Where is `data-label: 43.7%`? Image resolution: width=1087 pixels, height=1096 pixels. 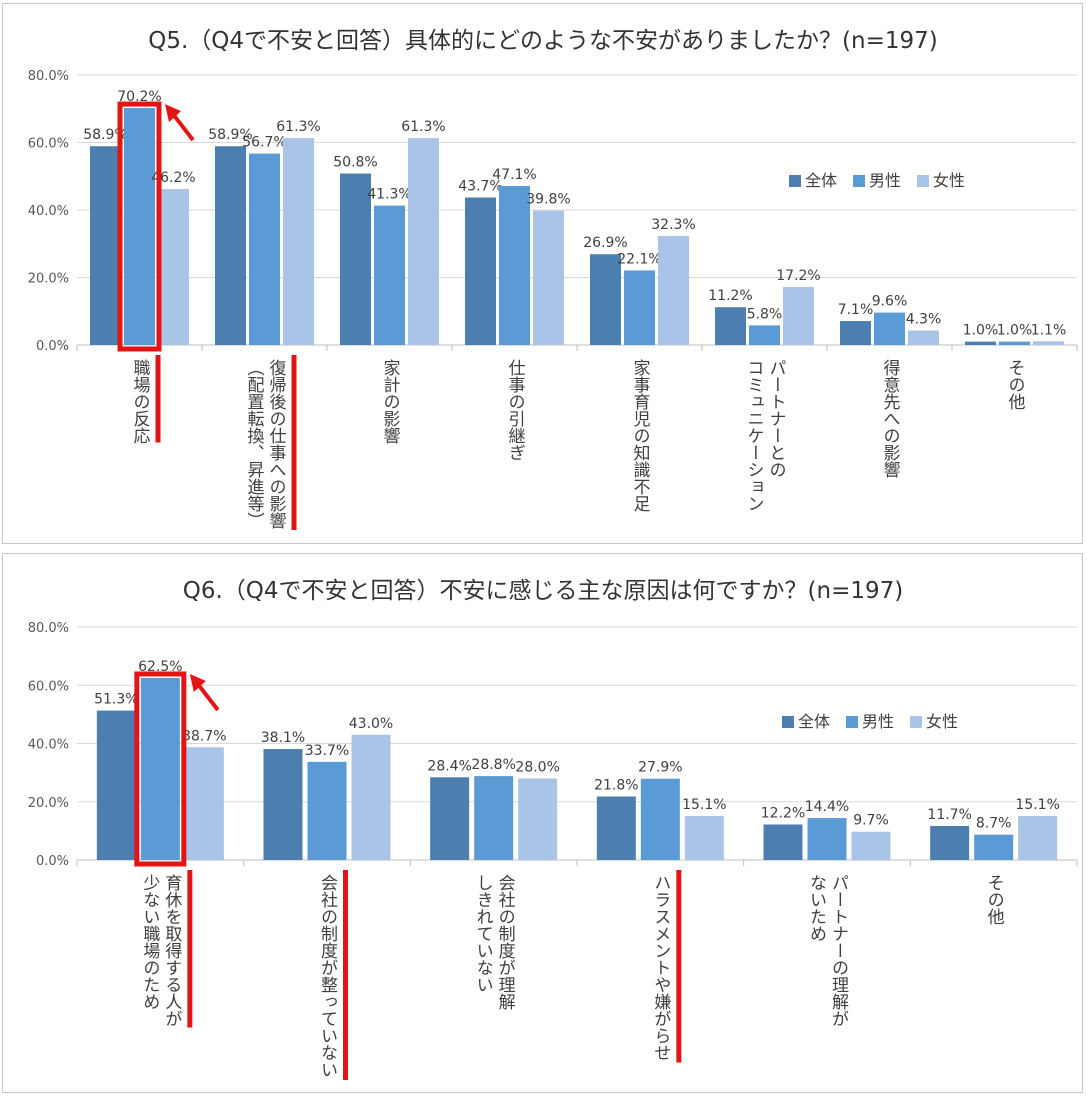
data-label: 43.7% is located at coordinates (480, 187).